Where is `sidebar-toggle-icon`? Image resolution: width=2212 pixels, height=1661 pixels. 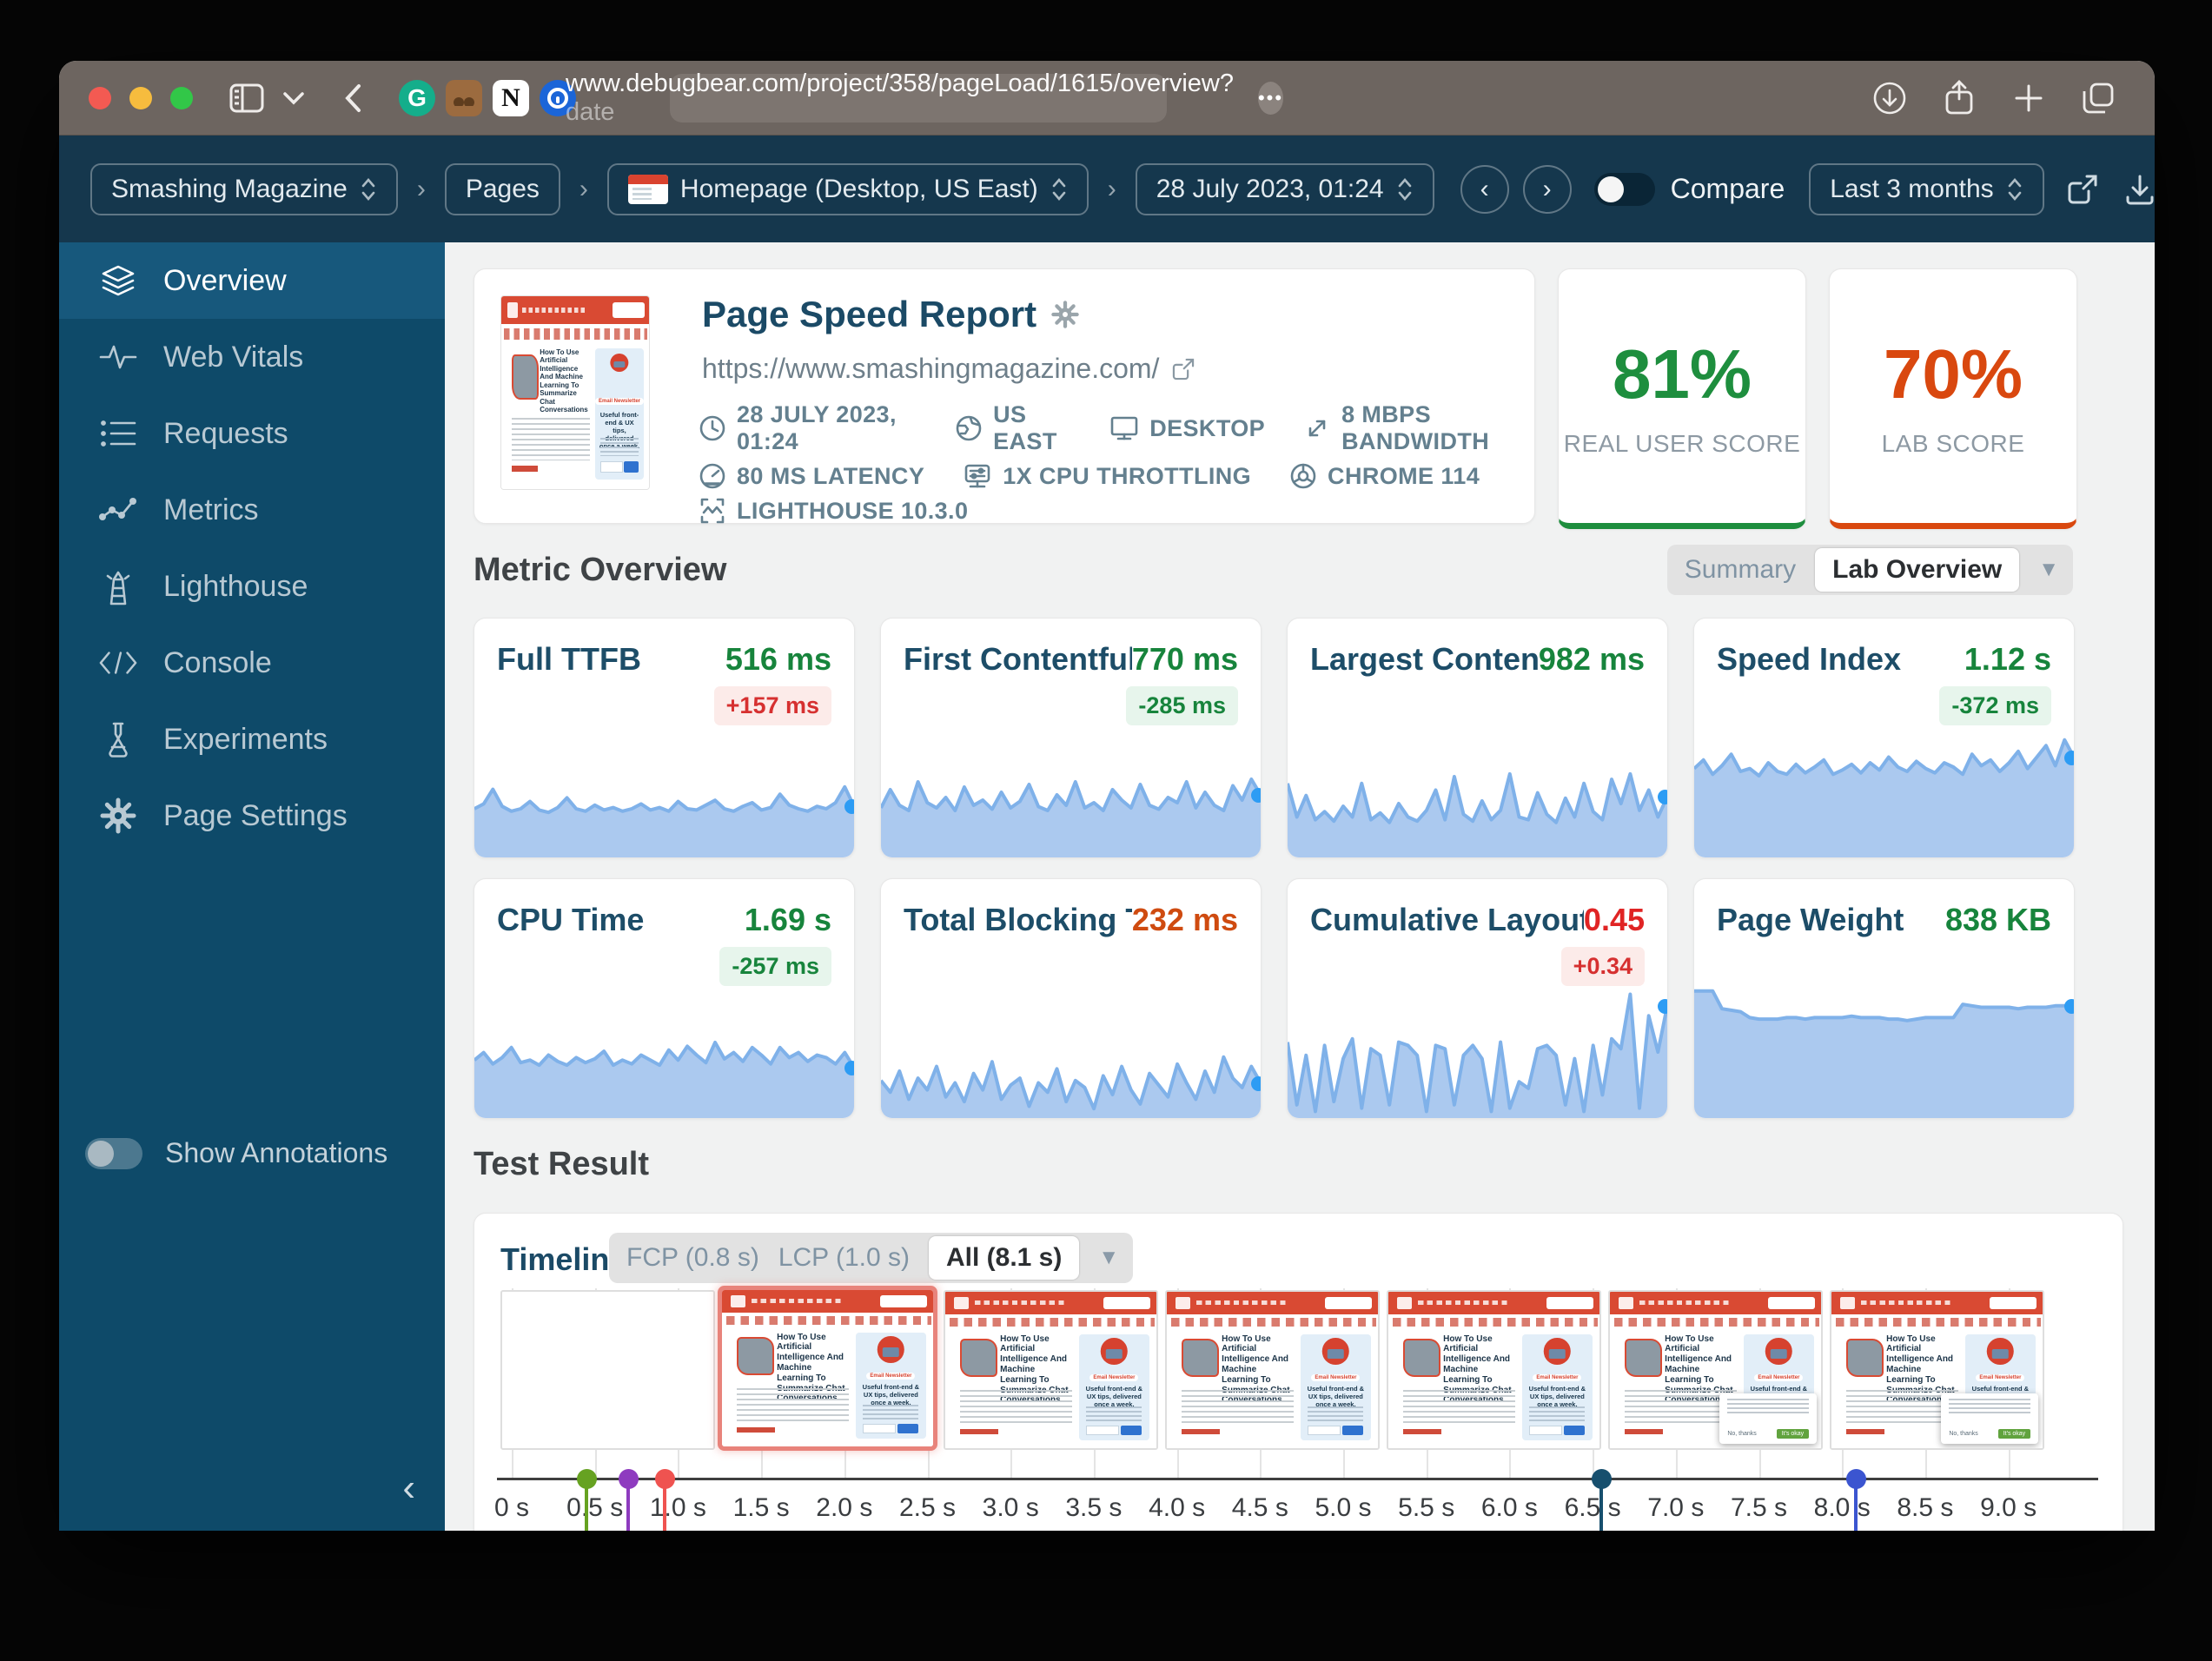
sidebar-toggle-icon is located at coordinates (247, 98).